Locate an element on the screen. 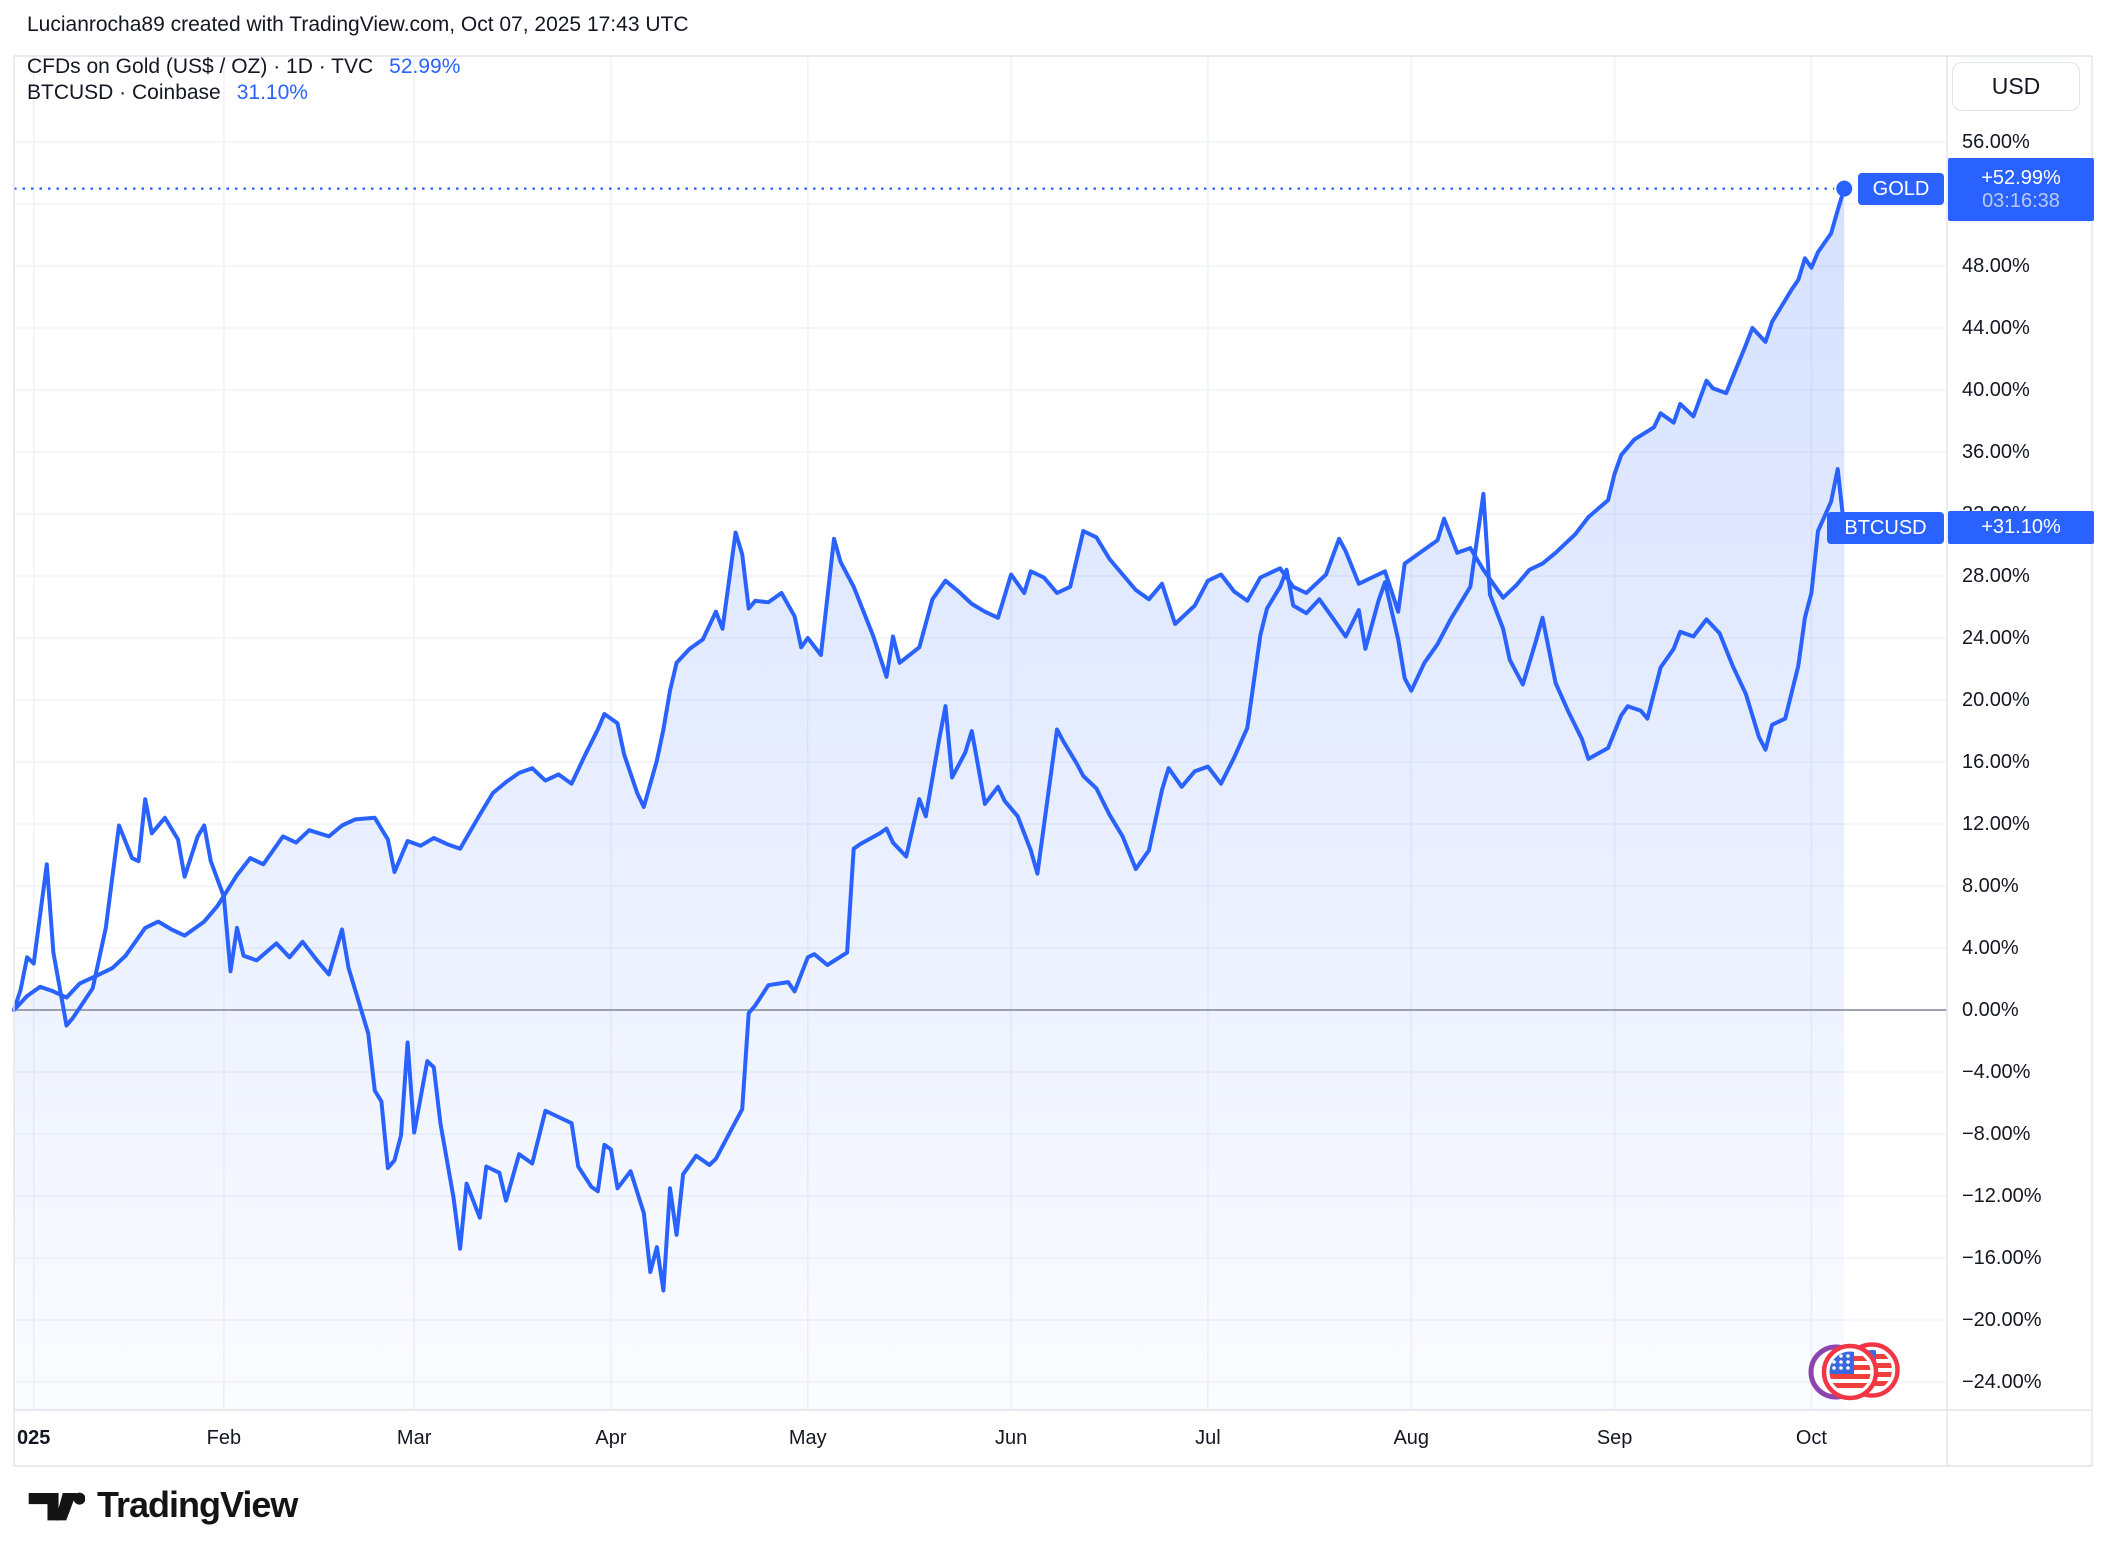 The image size is (2108, 1568). y-axis-label: 16.00% is located at coordinates (1996, 762).